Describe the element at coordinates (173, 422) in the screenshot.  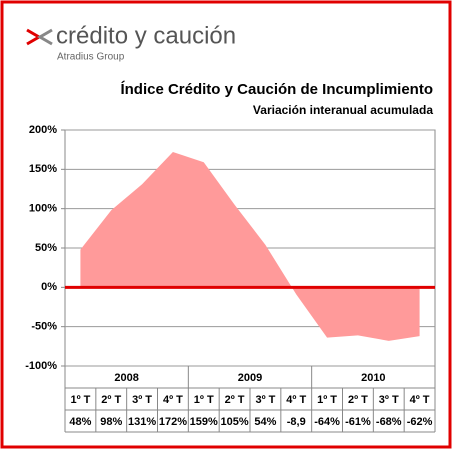
I see `value-label: 172%` at that location.